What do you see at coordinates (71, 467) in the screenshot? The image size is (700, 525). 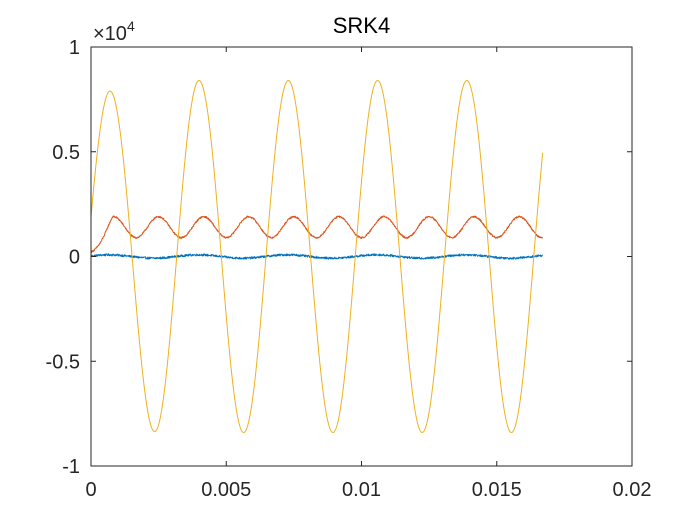 I see `y-tick-label: -1` at bounding box center [71, 467].